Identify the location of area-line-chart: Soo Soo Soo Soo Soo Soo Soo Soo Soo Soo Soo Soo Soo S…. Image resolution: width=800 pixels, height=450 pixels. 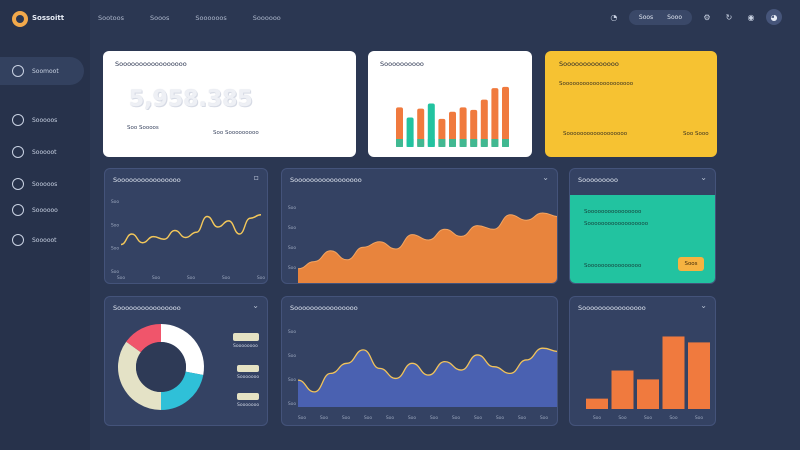
(422, 375).